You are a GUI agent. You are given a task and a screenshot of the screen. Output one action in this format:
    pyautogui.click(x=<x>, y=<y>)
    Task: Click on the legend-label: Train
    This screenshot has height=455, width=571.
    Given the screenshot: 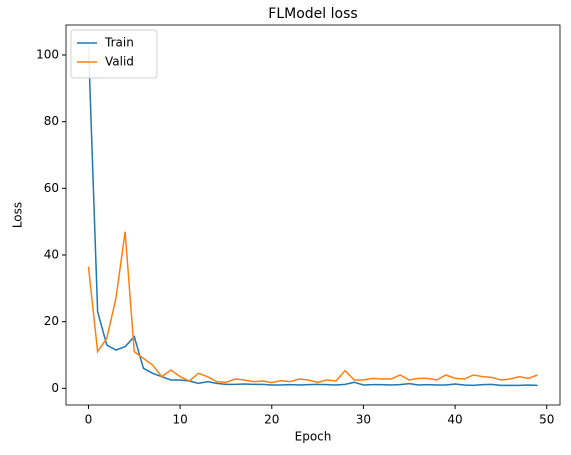 What is the action you would take?
    pyautogui.click(x=119, y=43)
    